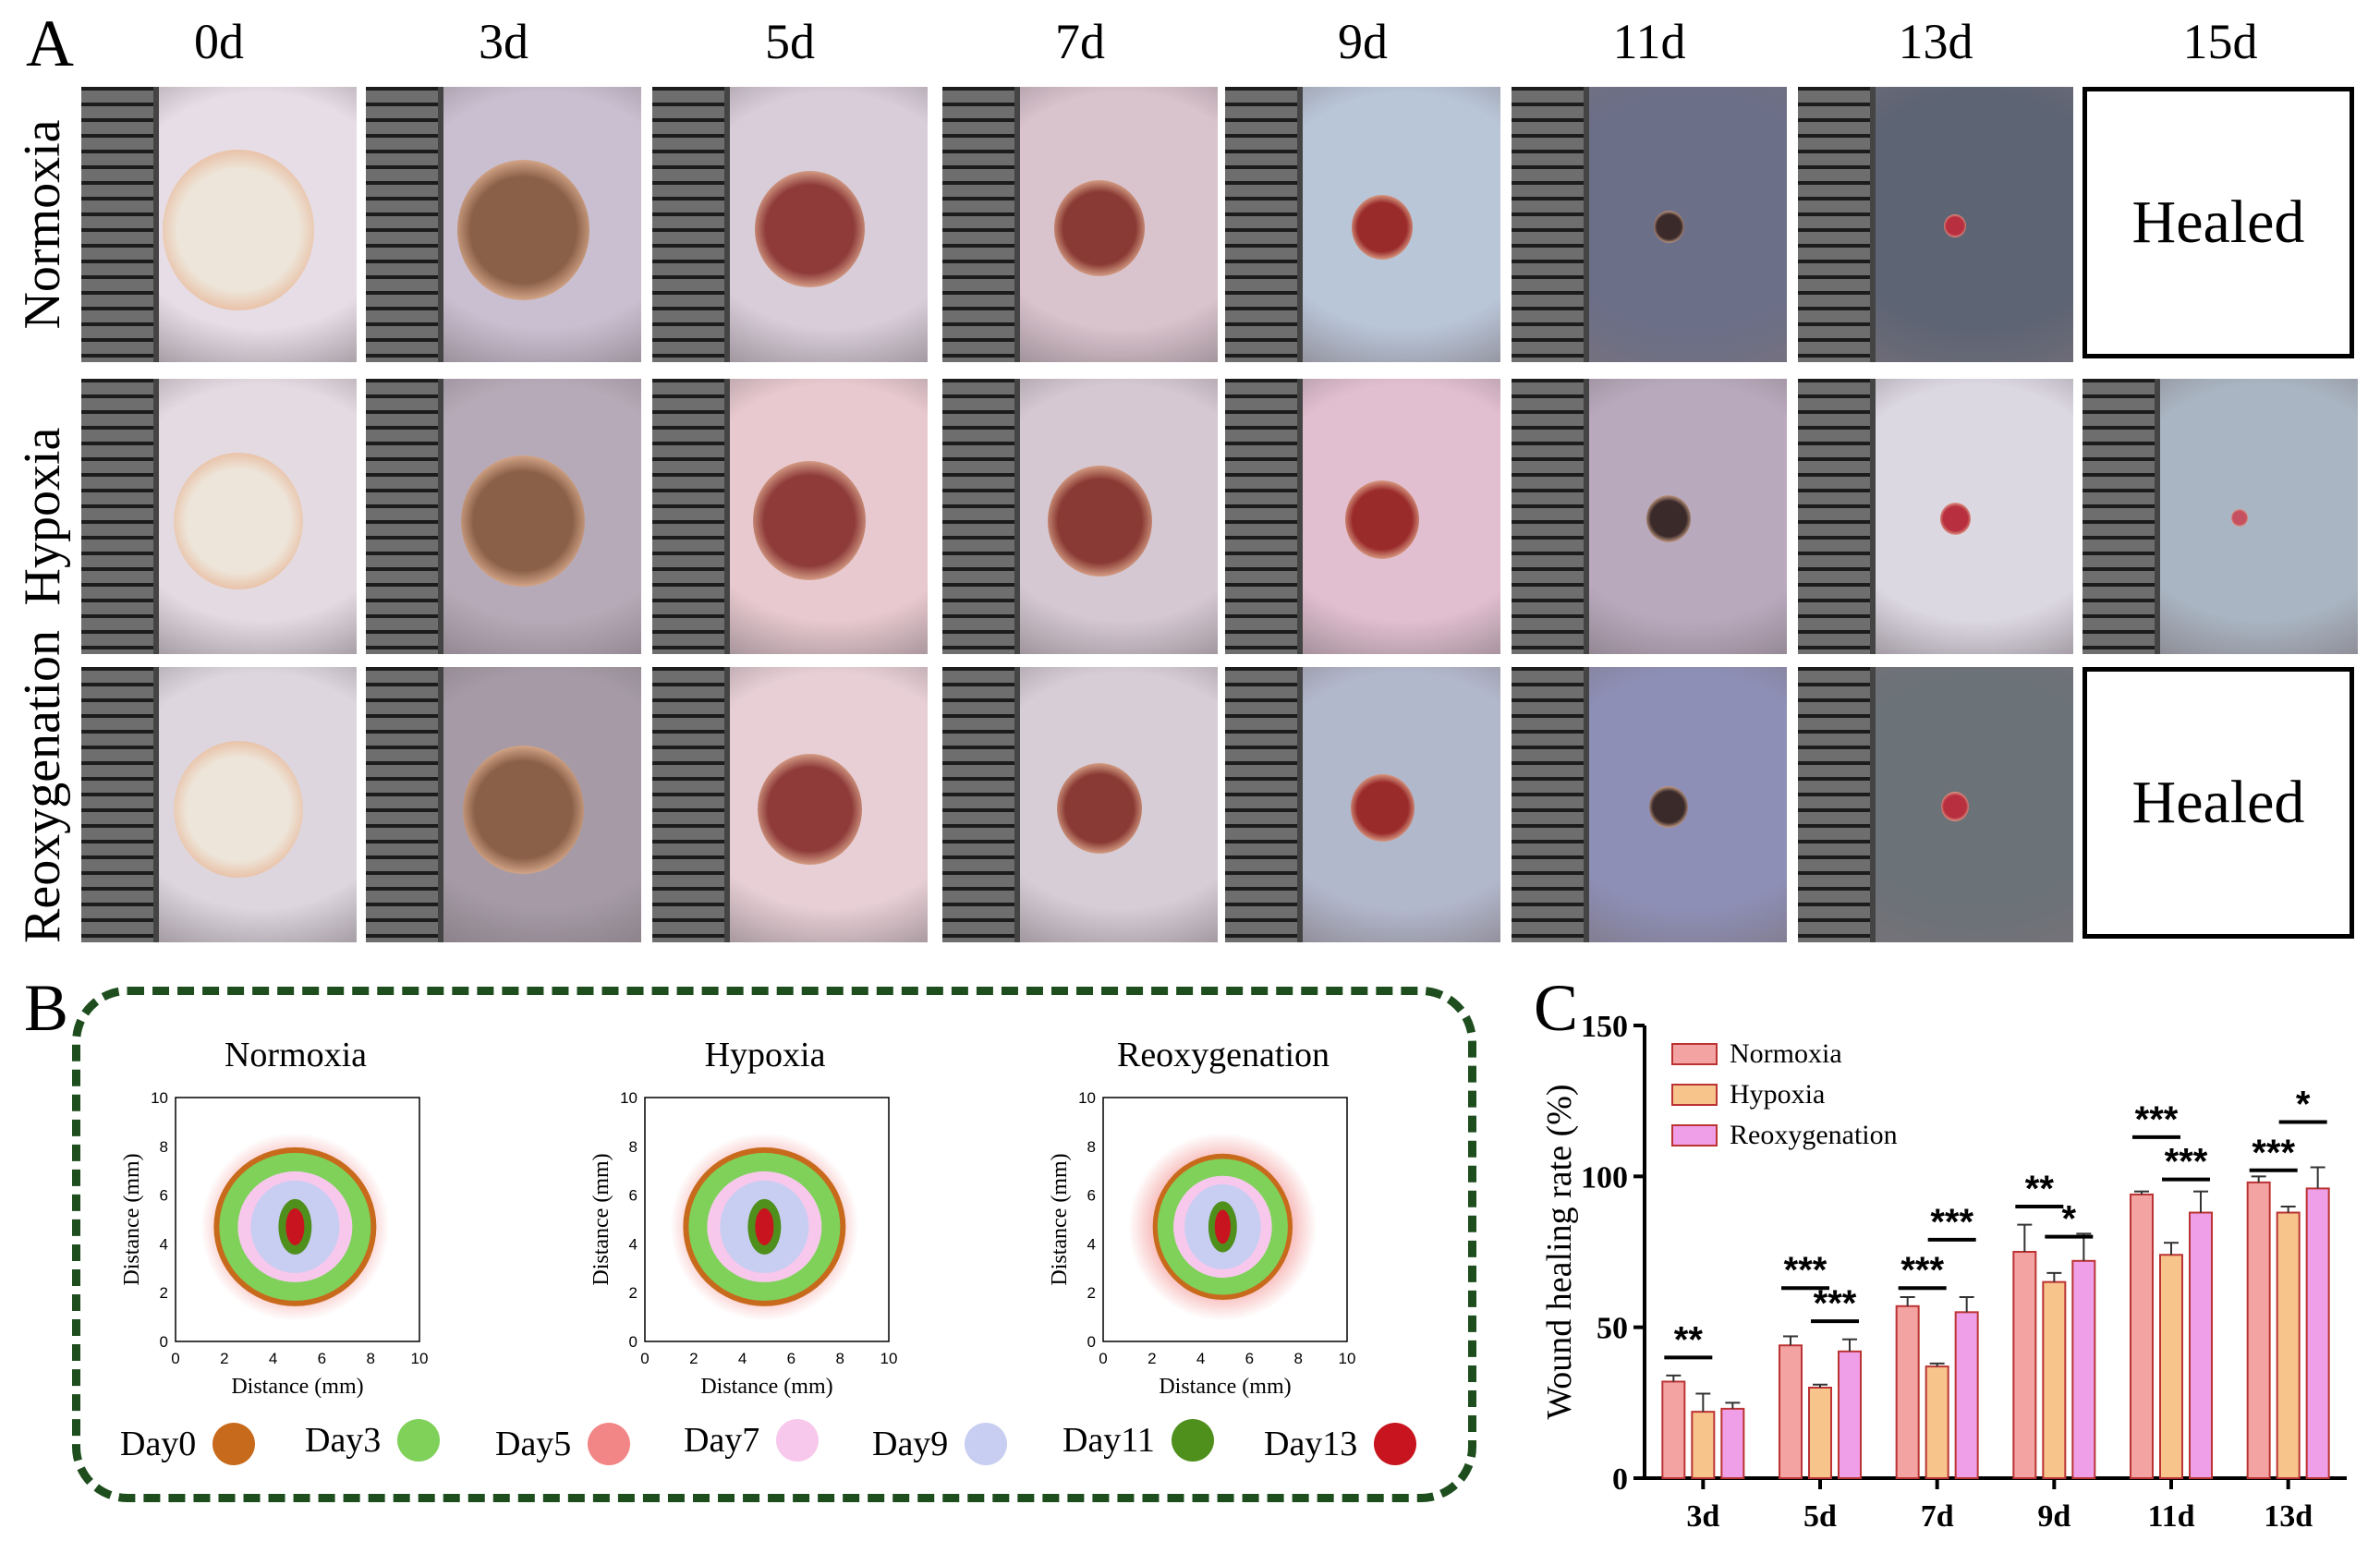  What do you see at coordinates (743, 1244) in the screenshot?
I see `contour-plot-hypoxia: 00 2 2 4 4 6 6 8 8 10 10 Distance (mm) Distance (mm)` at bounding box center [743, 1244].